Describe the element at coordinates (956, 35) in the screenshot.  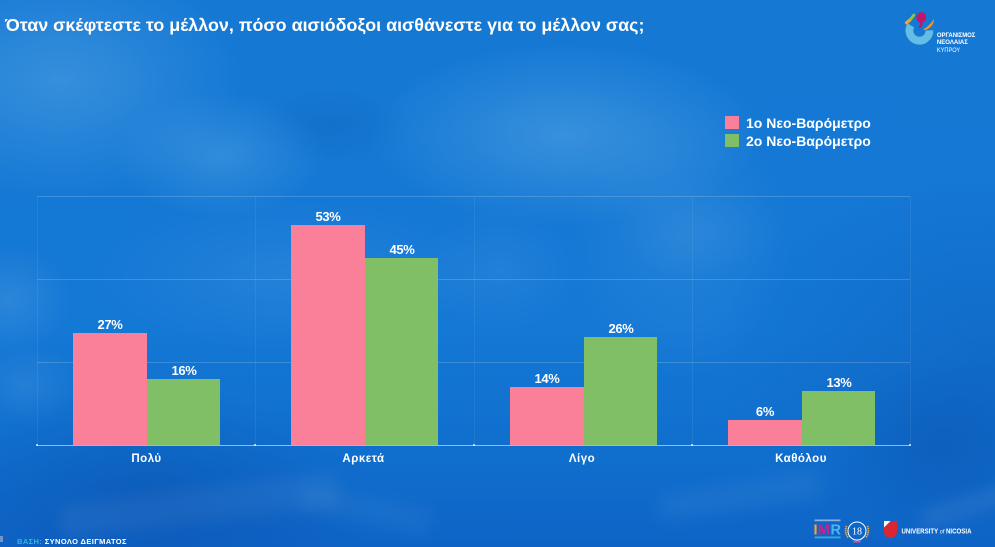
I see `svg-text: ΟΡΓΑΝΙΣΜΟΣ` at that location.